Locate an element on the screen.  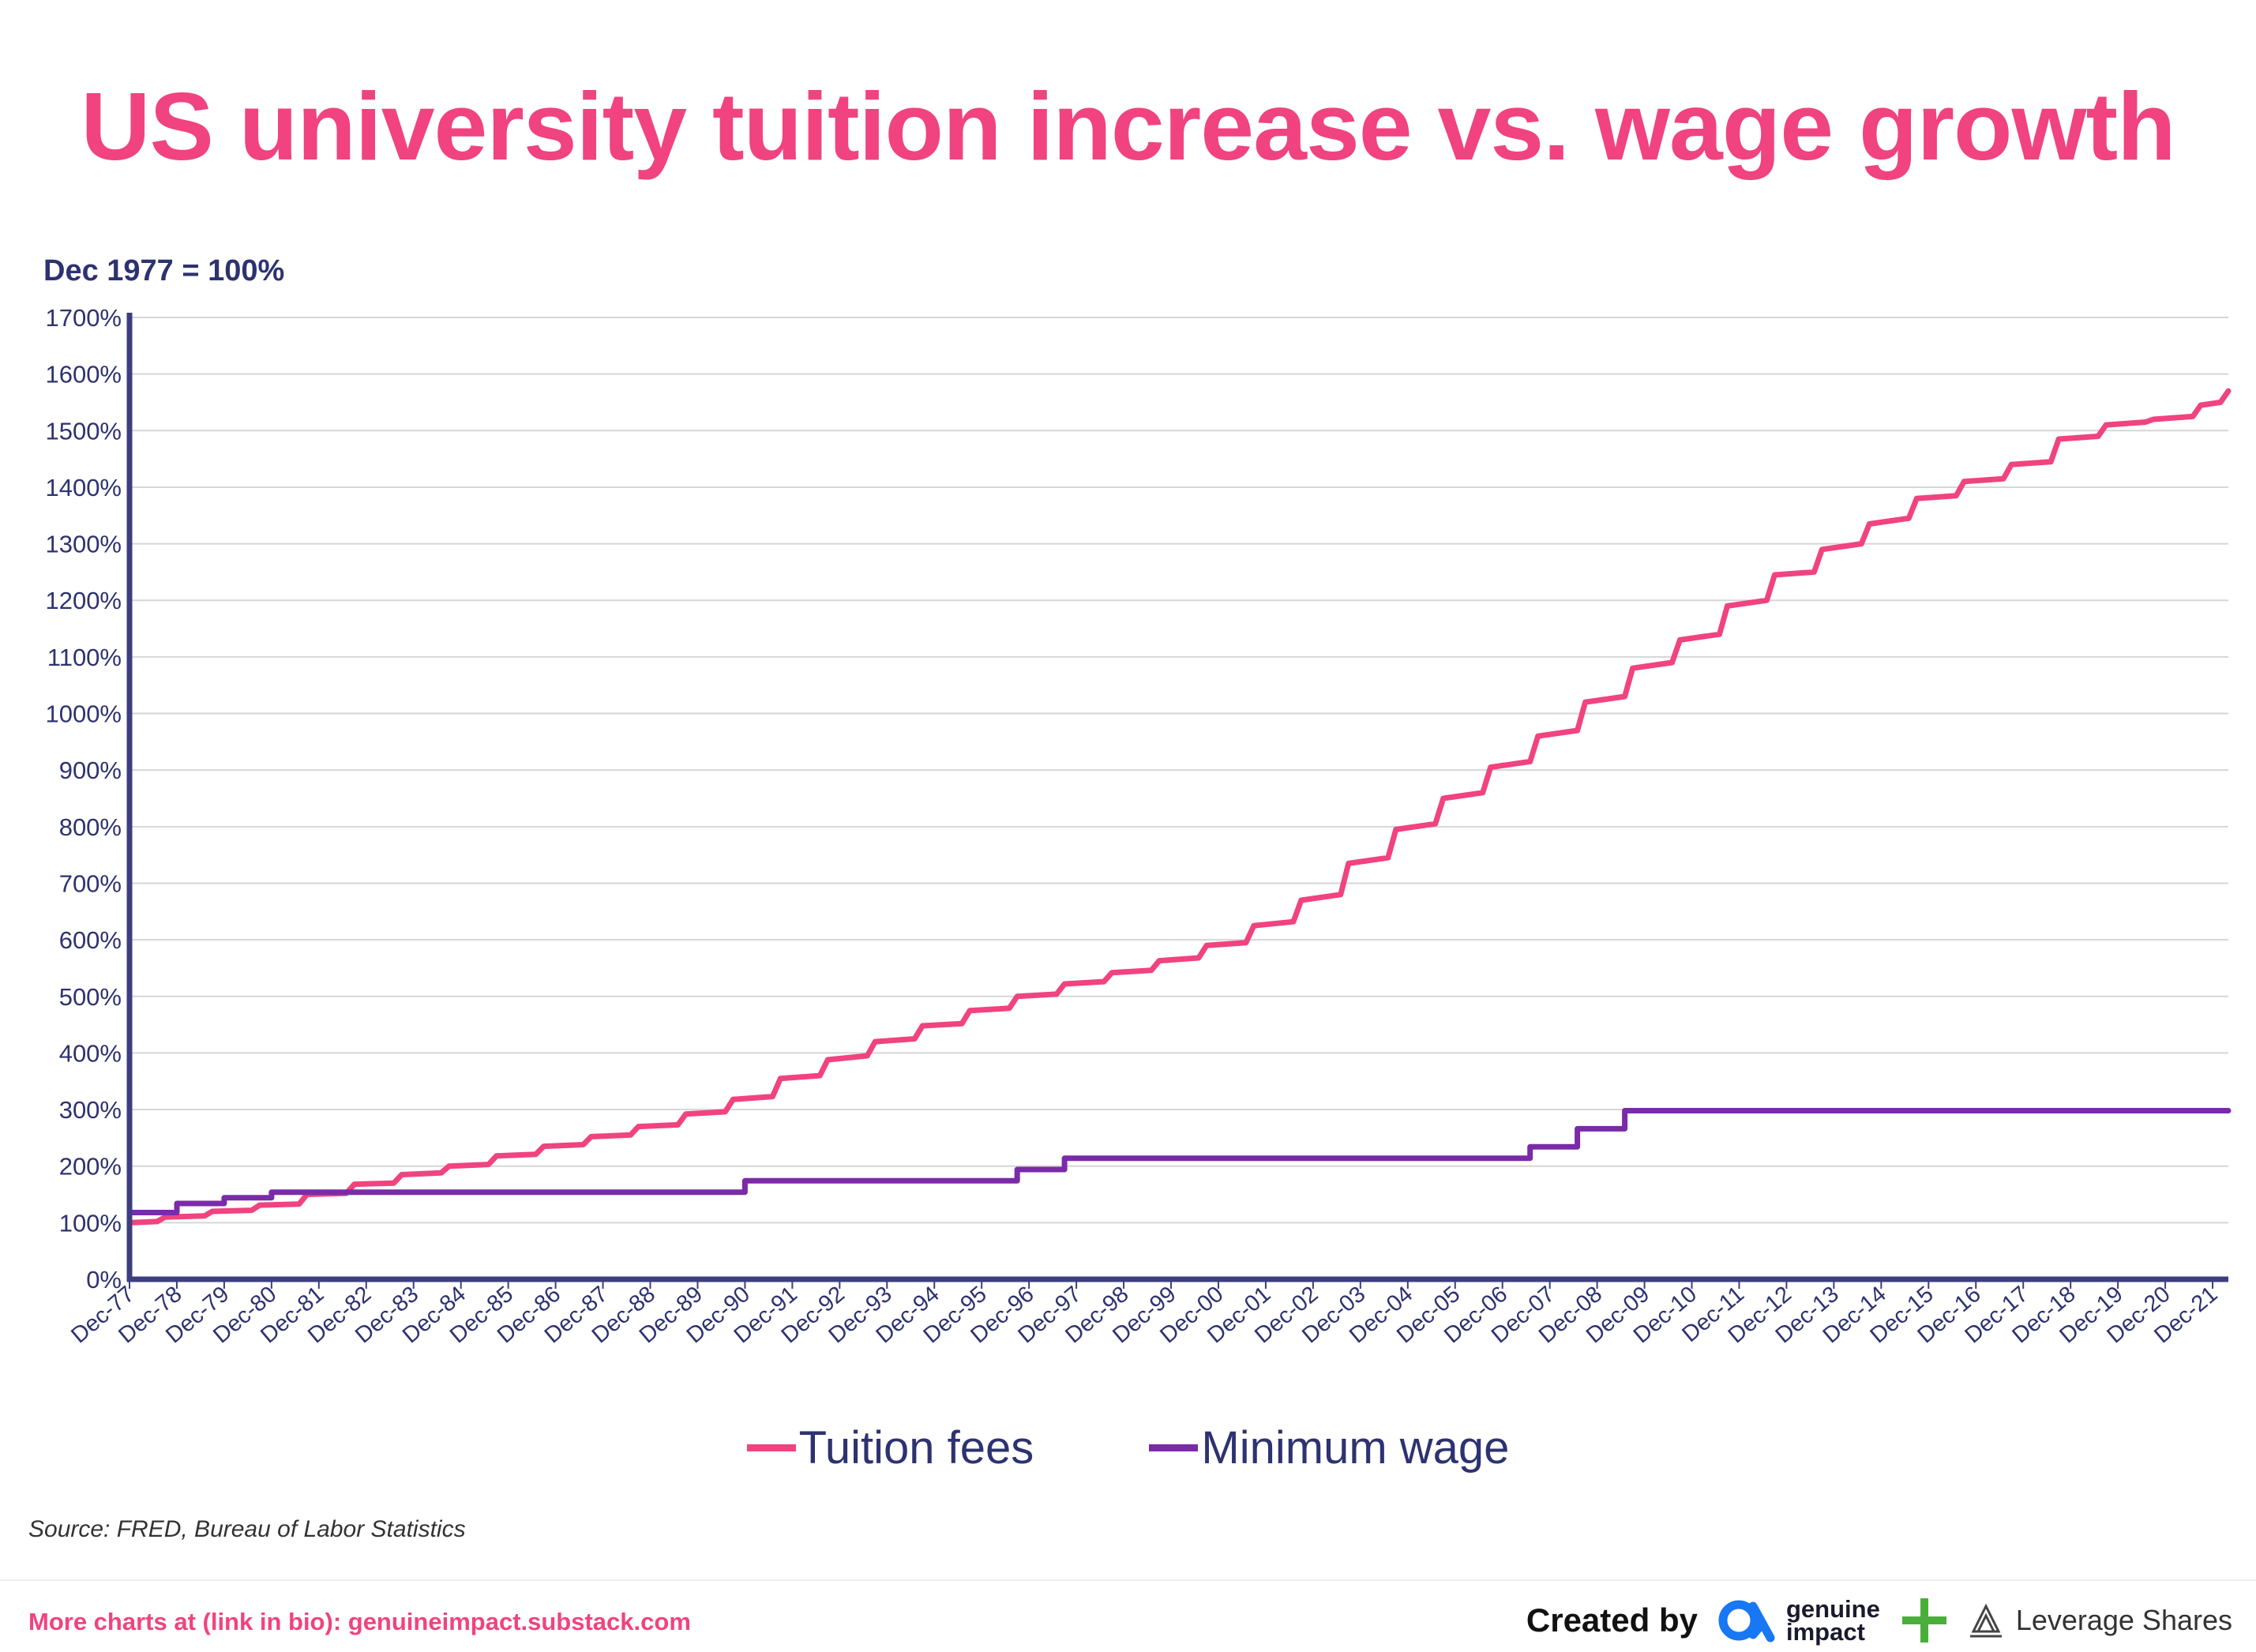
footer-divider is located at coordinates (1128, 1580).